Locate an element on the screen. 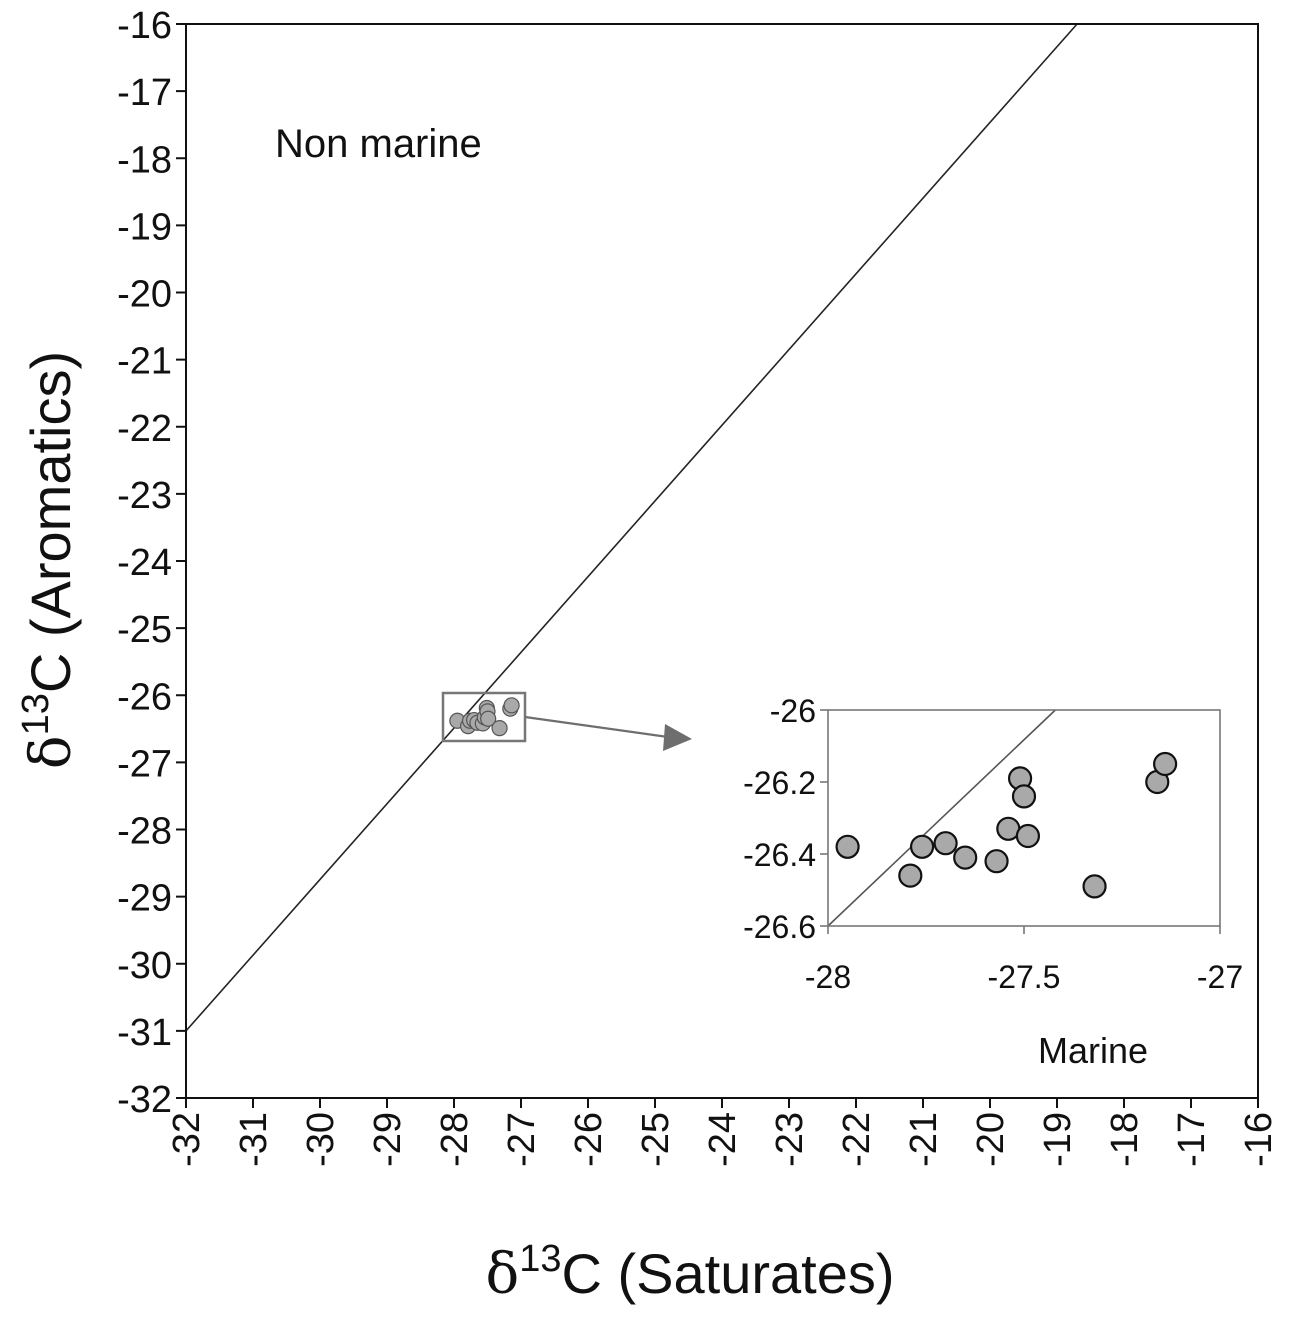 Image resolution: width=1296 pixels, height=1319 pixels. inset-y-tick-label: -26 is located at coordinates (793, 711).